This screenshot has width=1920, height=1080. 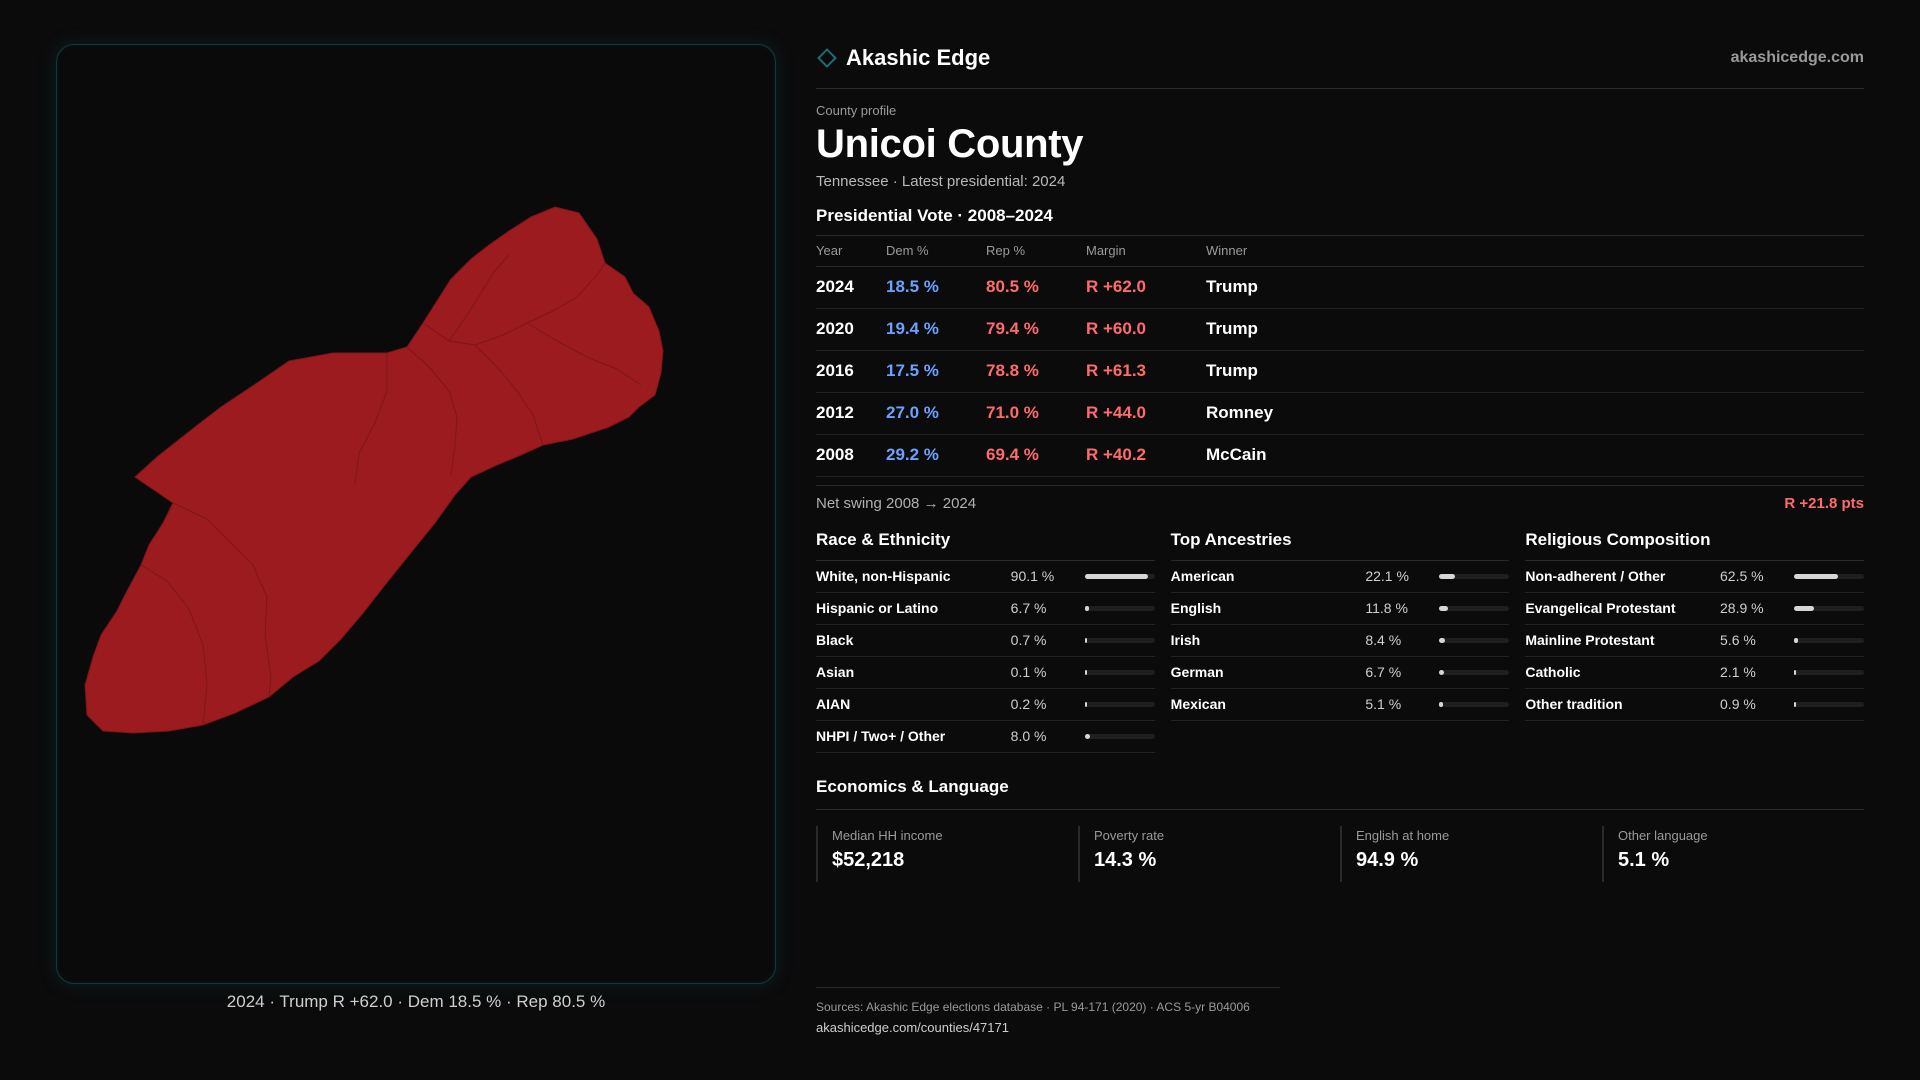 I want to click on cell-dem: 19.4 %, so click(x=936, y=329).